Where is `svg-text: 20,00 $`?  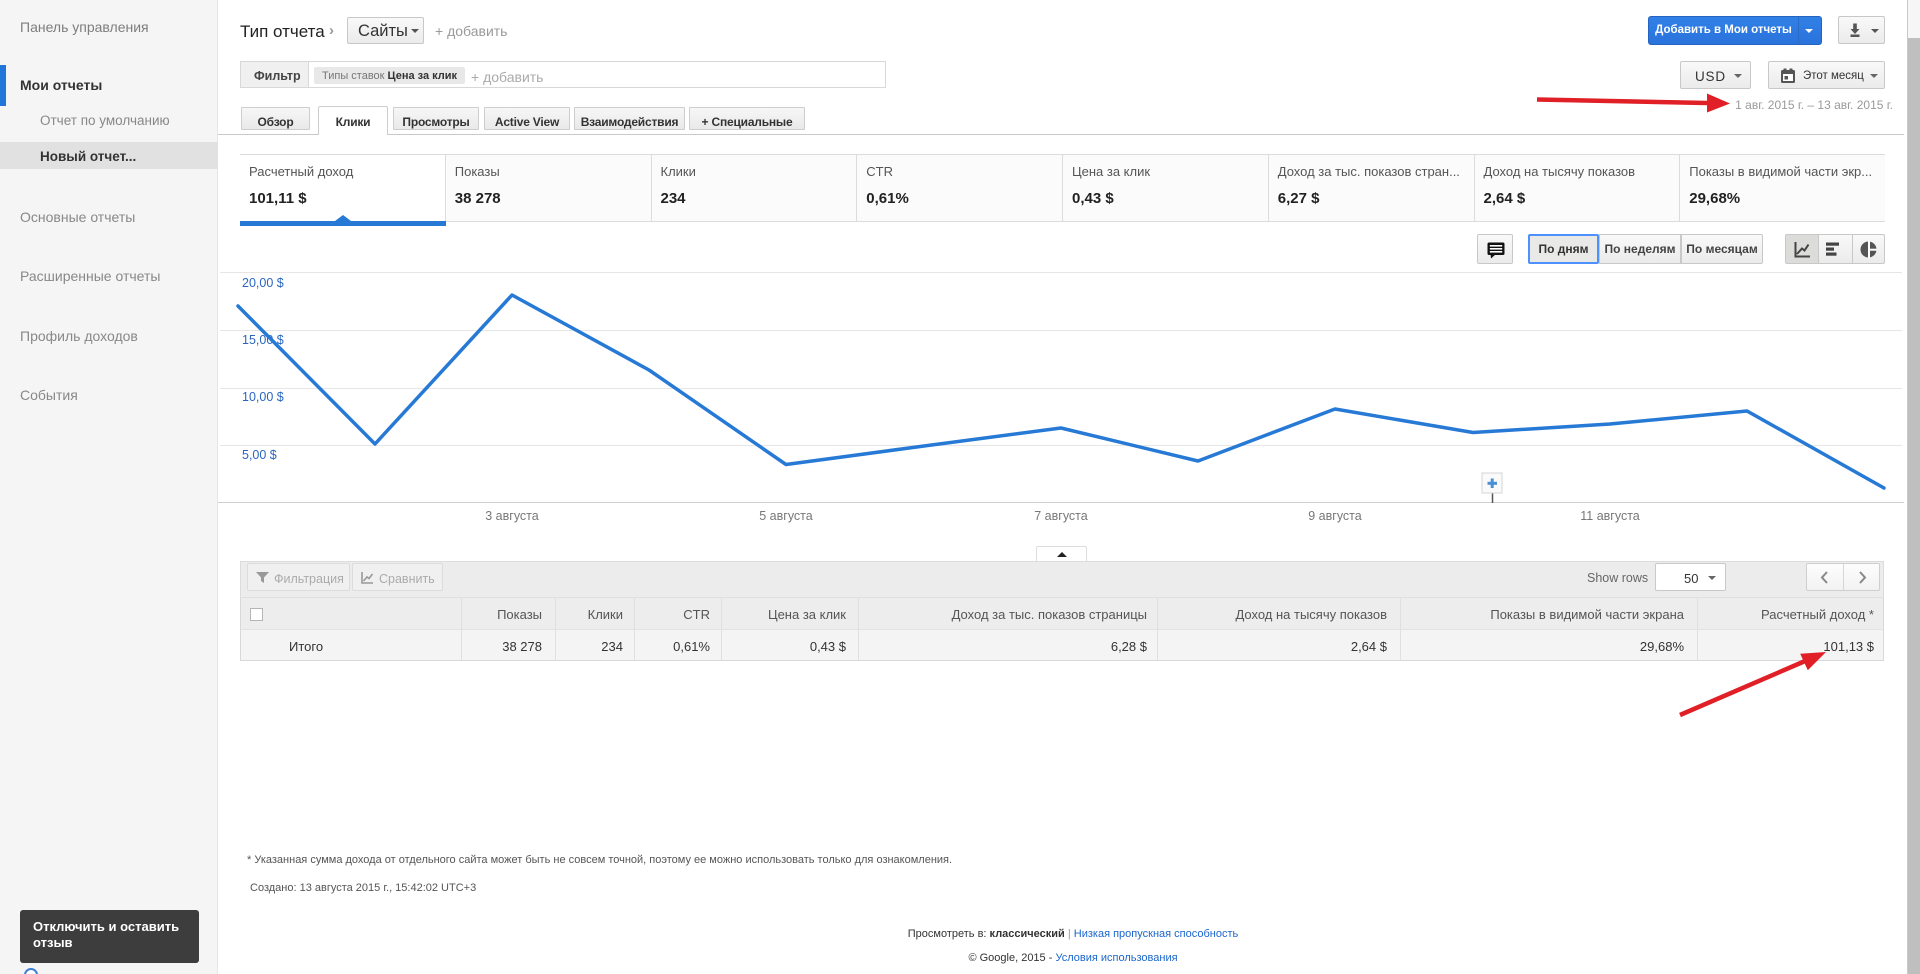 svg-text: 20,00 $ is located at coordinates (263, 283).